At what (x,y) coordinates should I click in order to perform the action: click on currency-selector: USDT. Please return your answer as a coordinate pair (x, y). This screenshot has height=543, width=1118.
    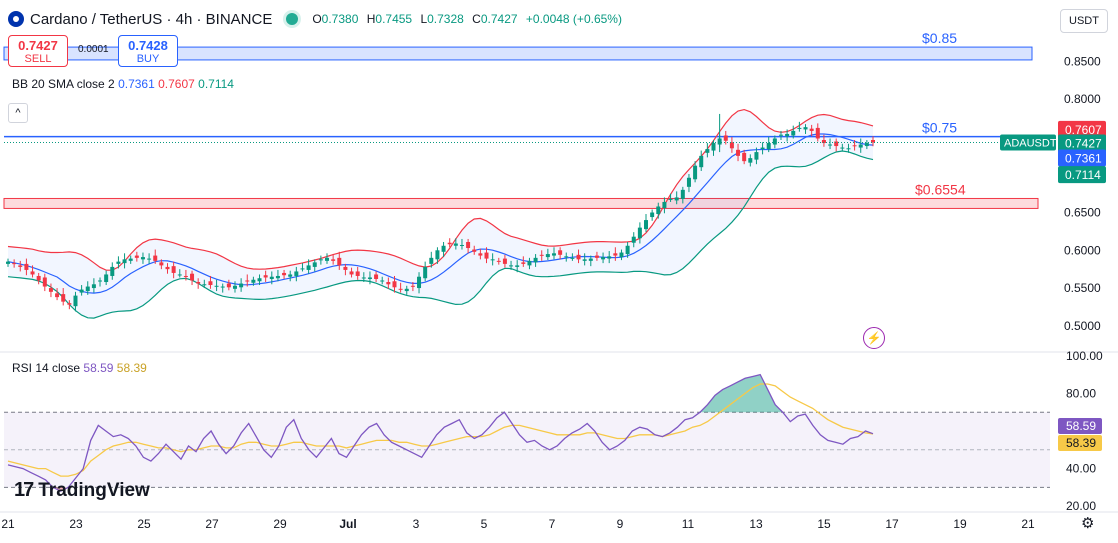
    Looking at the image, I should click on (1084, 21).